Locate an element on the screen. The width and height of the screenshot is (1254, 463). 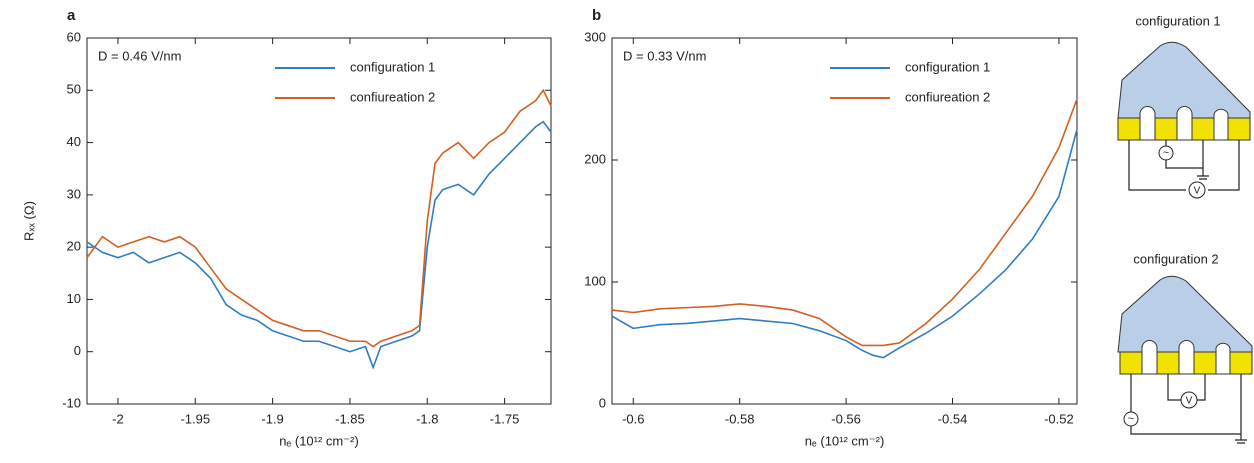
y-tick-label: 20 is located at coordinates (74, 246).